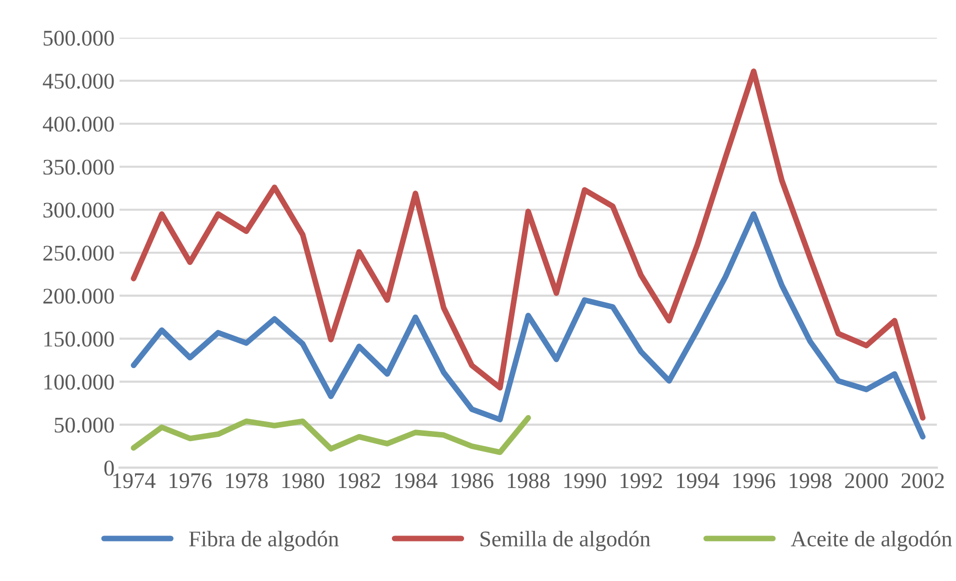  What do you see at coordinates (78, 167) in the screenshot?
I see `y-tick-label: 350.000` at bounding box center [78, 167].